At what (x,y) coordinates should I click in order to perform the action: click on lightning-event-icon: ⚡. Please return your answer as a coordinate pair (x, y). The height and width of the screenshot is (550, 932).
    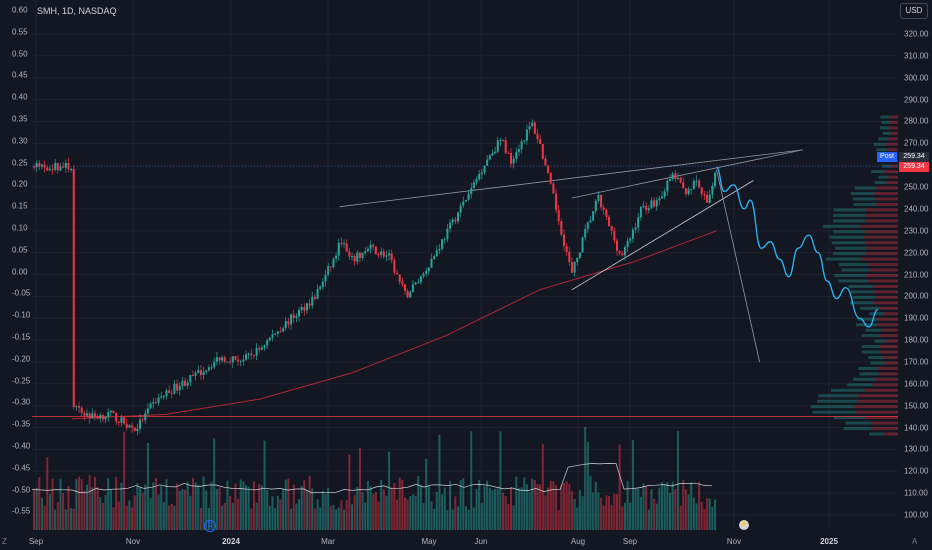
    Looking at the image, I should click on (744, 525).